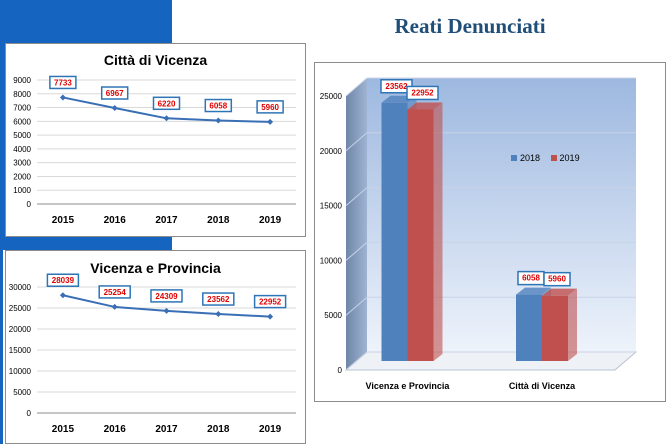  I want to click on data-label: 28039, so click(63, 280).